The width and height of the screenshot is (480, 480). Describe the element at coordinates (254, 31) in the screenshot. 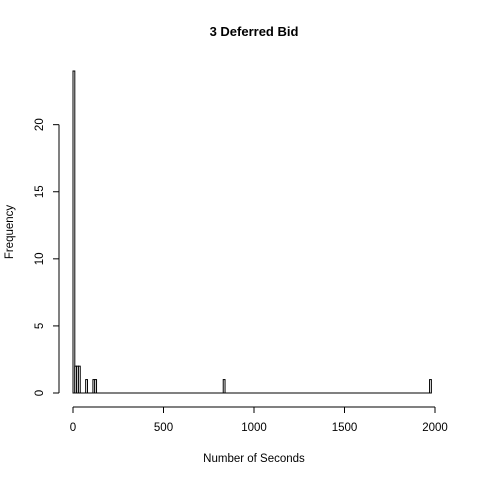

I see `chart-title: 3 Deferred Bid` at that location.